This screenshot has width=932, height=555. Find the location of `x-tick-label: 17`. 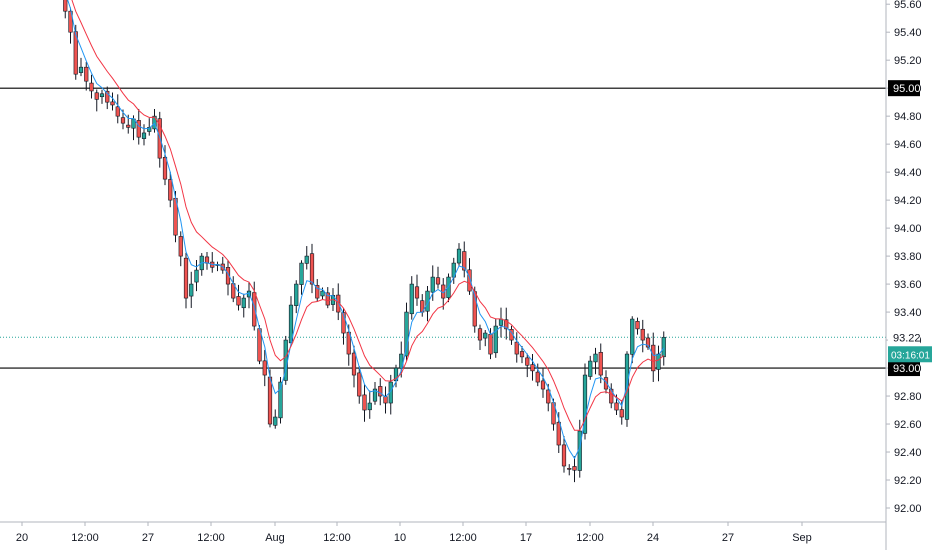

x-tick-label: 17 is located at coordinates (526, 538).